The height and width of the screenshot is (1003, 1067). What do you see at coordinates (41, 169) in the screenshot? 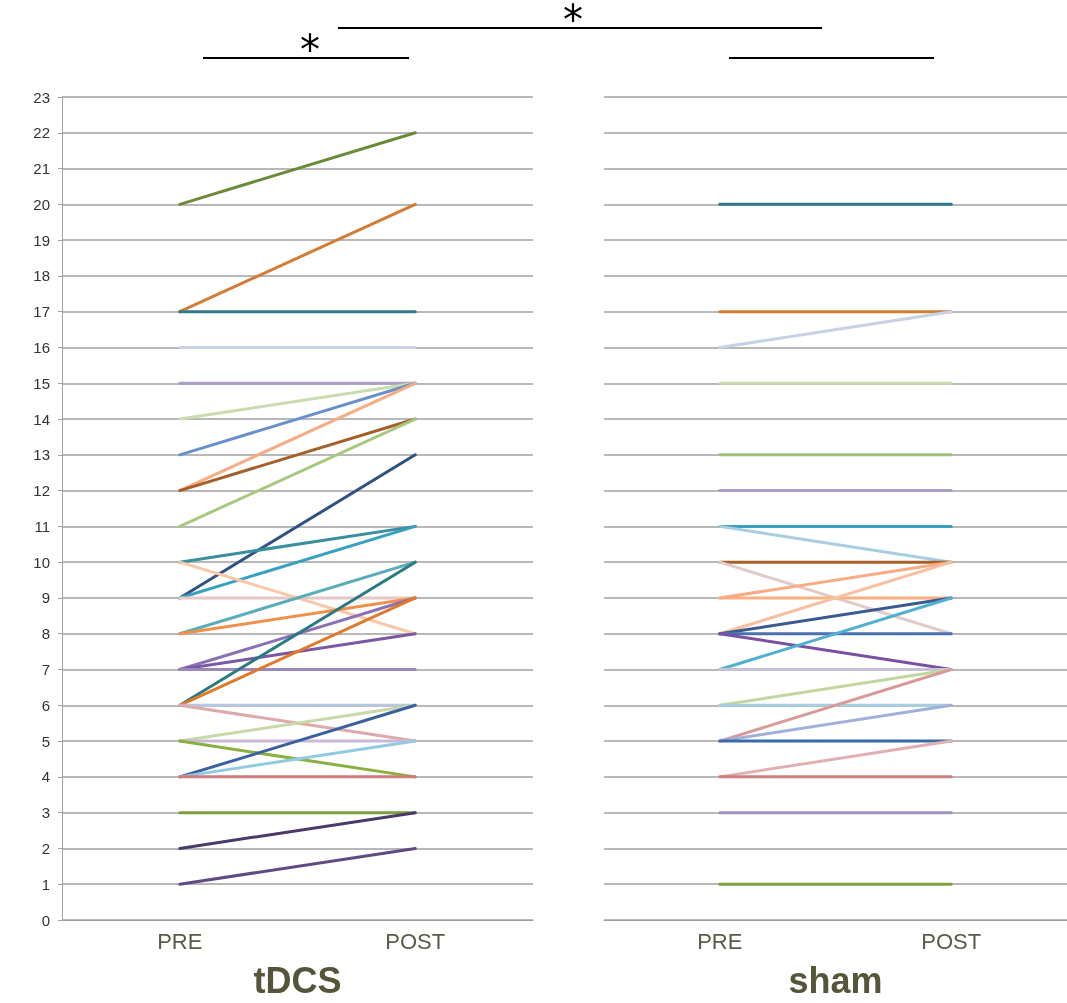
I see `y-tick-label: 21` at bounding box center [41, 169].